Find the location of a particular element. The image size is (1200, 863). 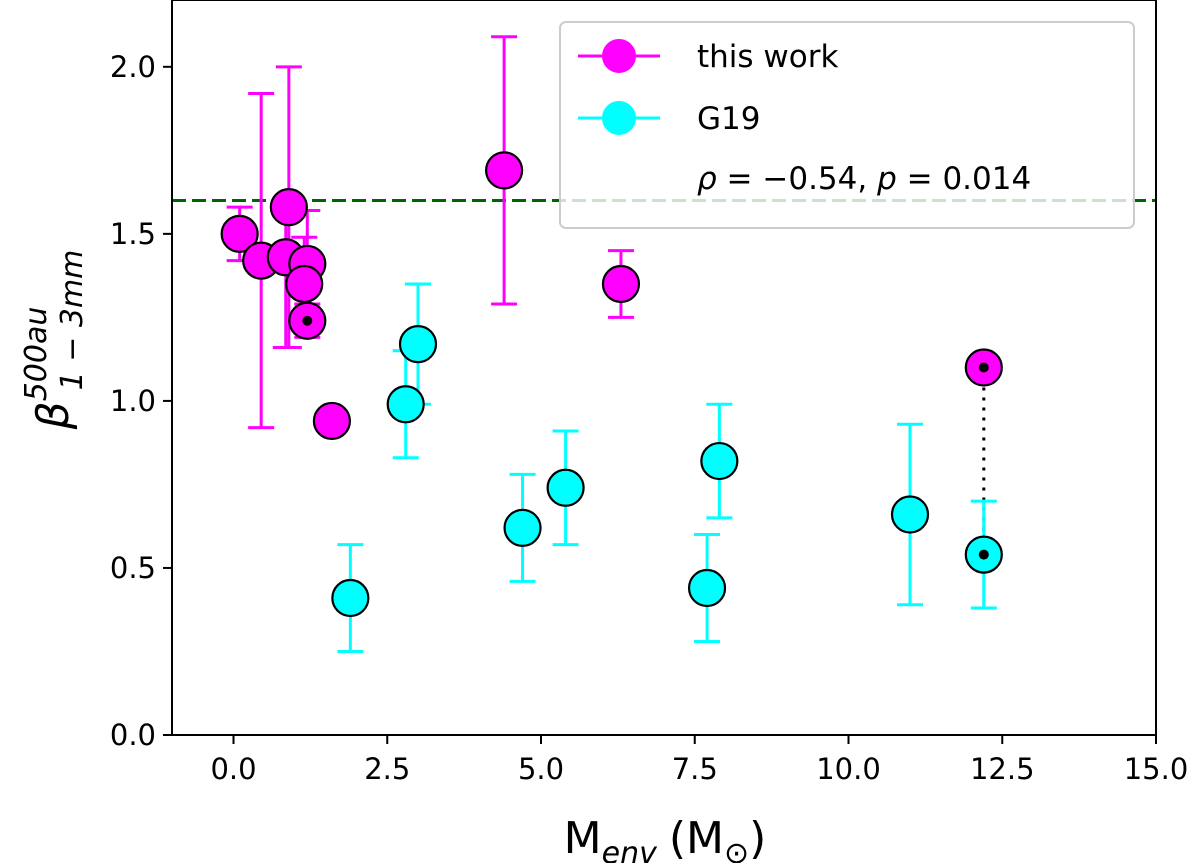

x-axis-unit-close: ) is located at coordinates (757, 838).